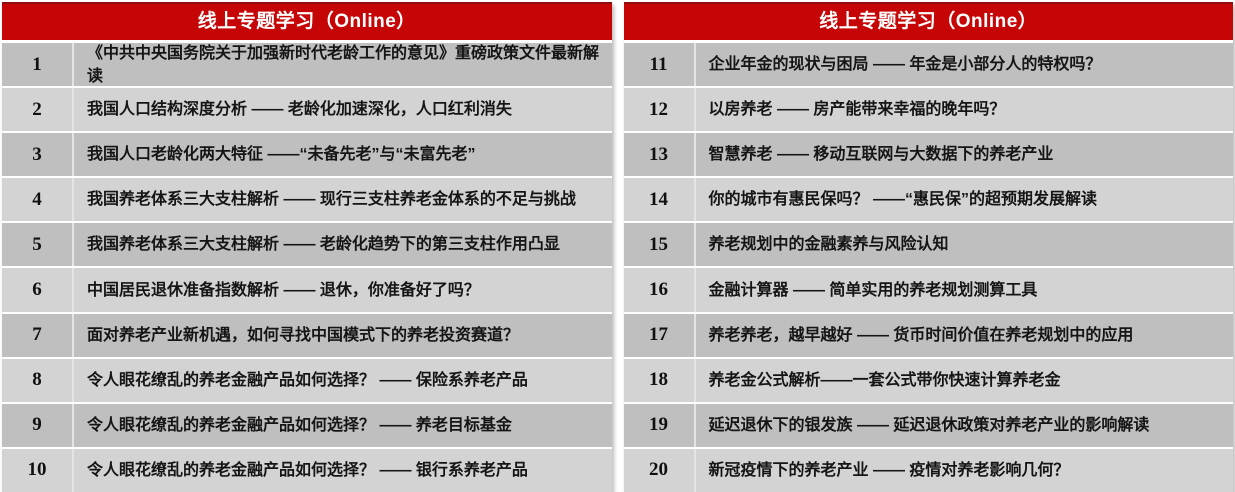 The width and height of the screenshot is (1235, 492). What do you see at coordinates (342, 470) in the screenshot?
I see `topic-title: 令人眼花缭乱的养老金融产品如何选择？ —— 银行系养老产品` at bounding box center [342, 470].